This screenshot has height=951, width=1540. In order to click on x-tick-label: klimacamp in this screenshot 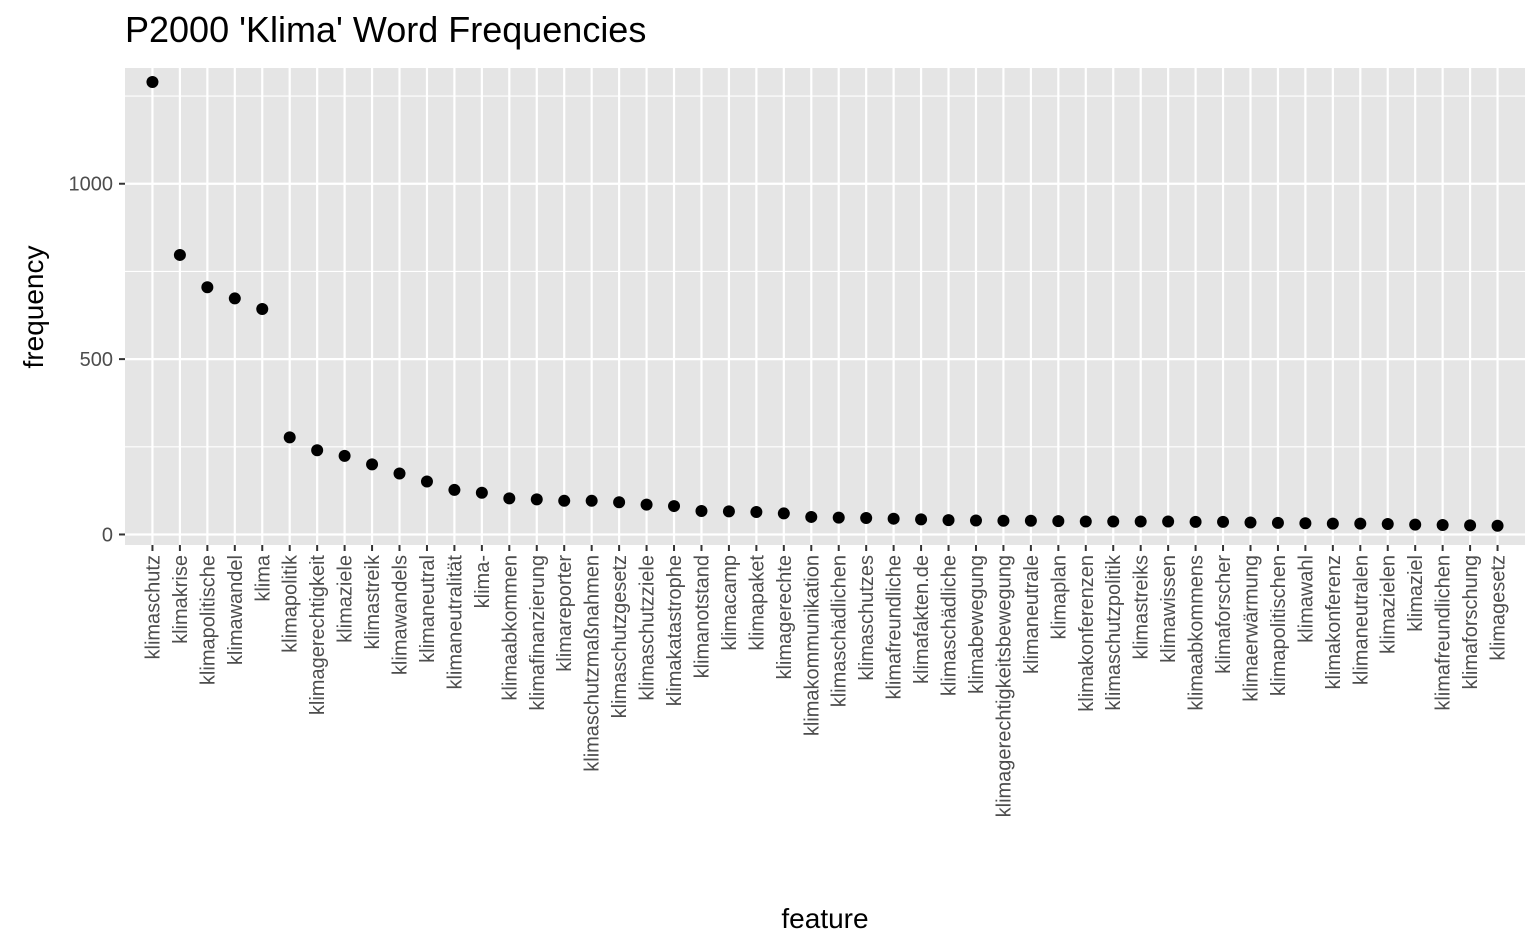, I will do `click(730, 603)`.